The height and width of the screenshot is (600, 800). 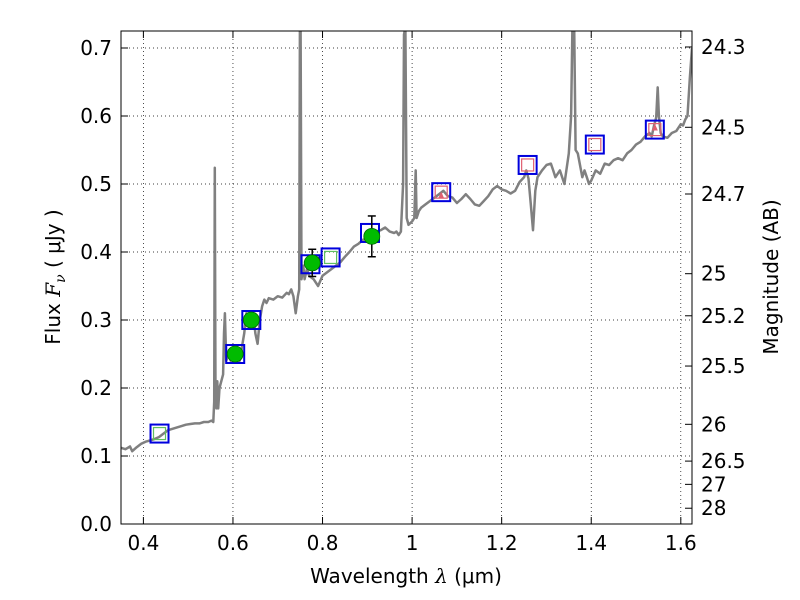 I want to click on y-tick-label: 0.7, so click(x=96, y=48).